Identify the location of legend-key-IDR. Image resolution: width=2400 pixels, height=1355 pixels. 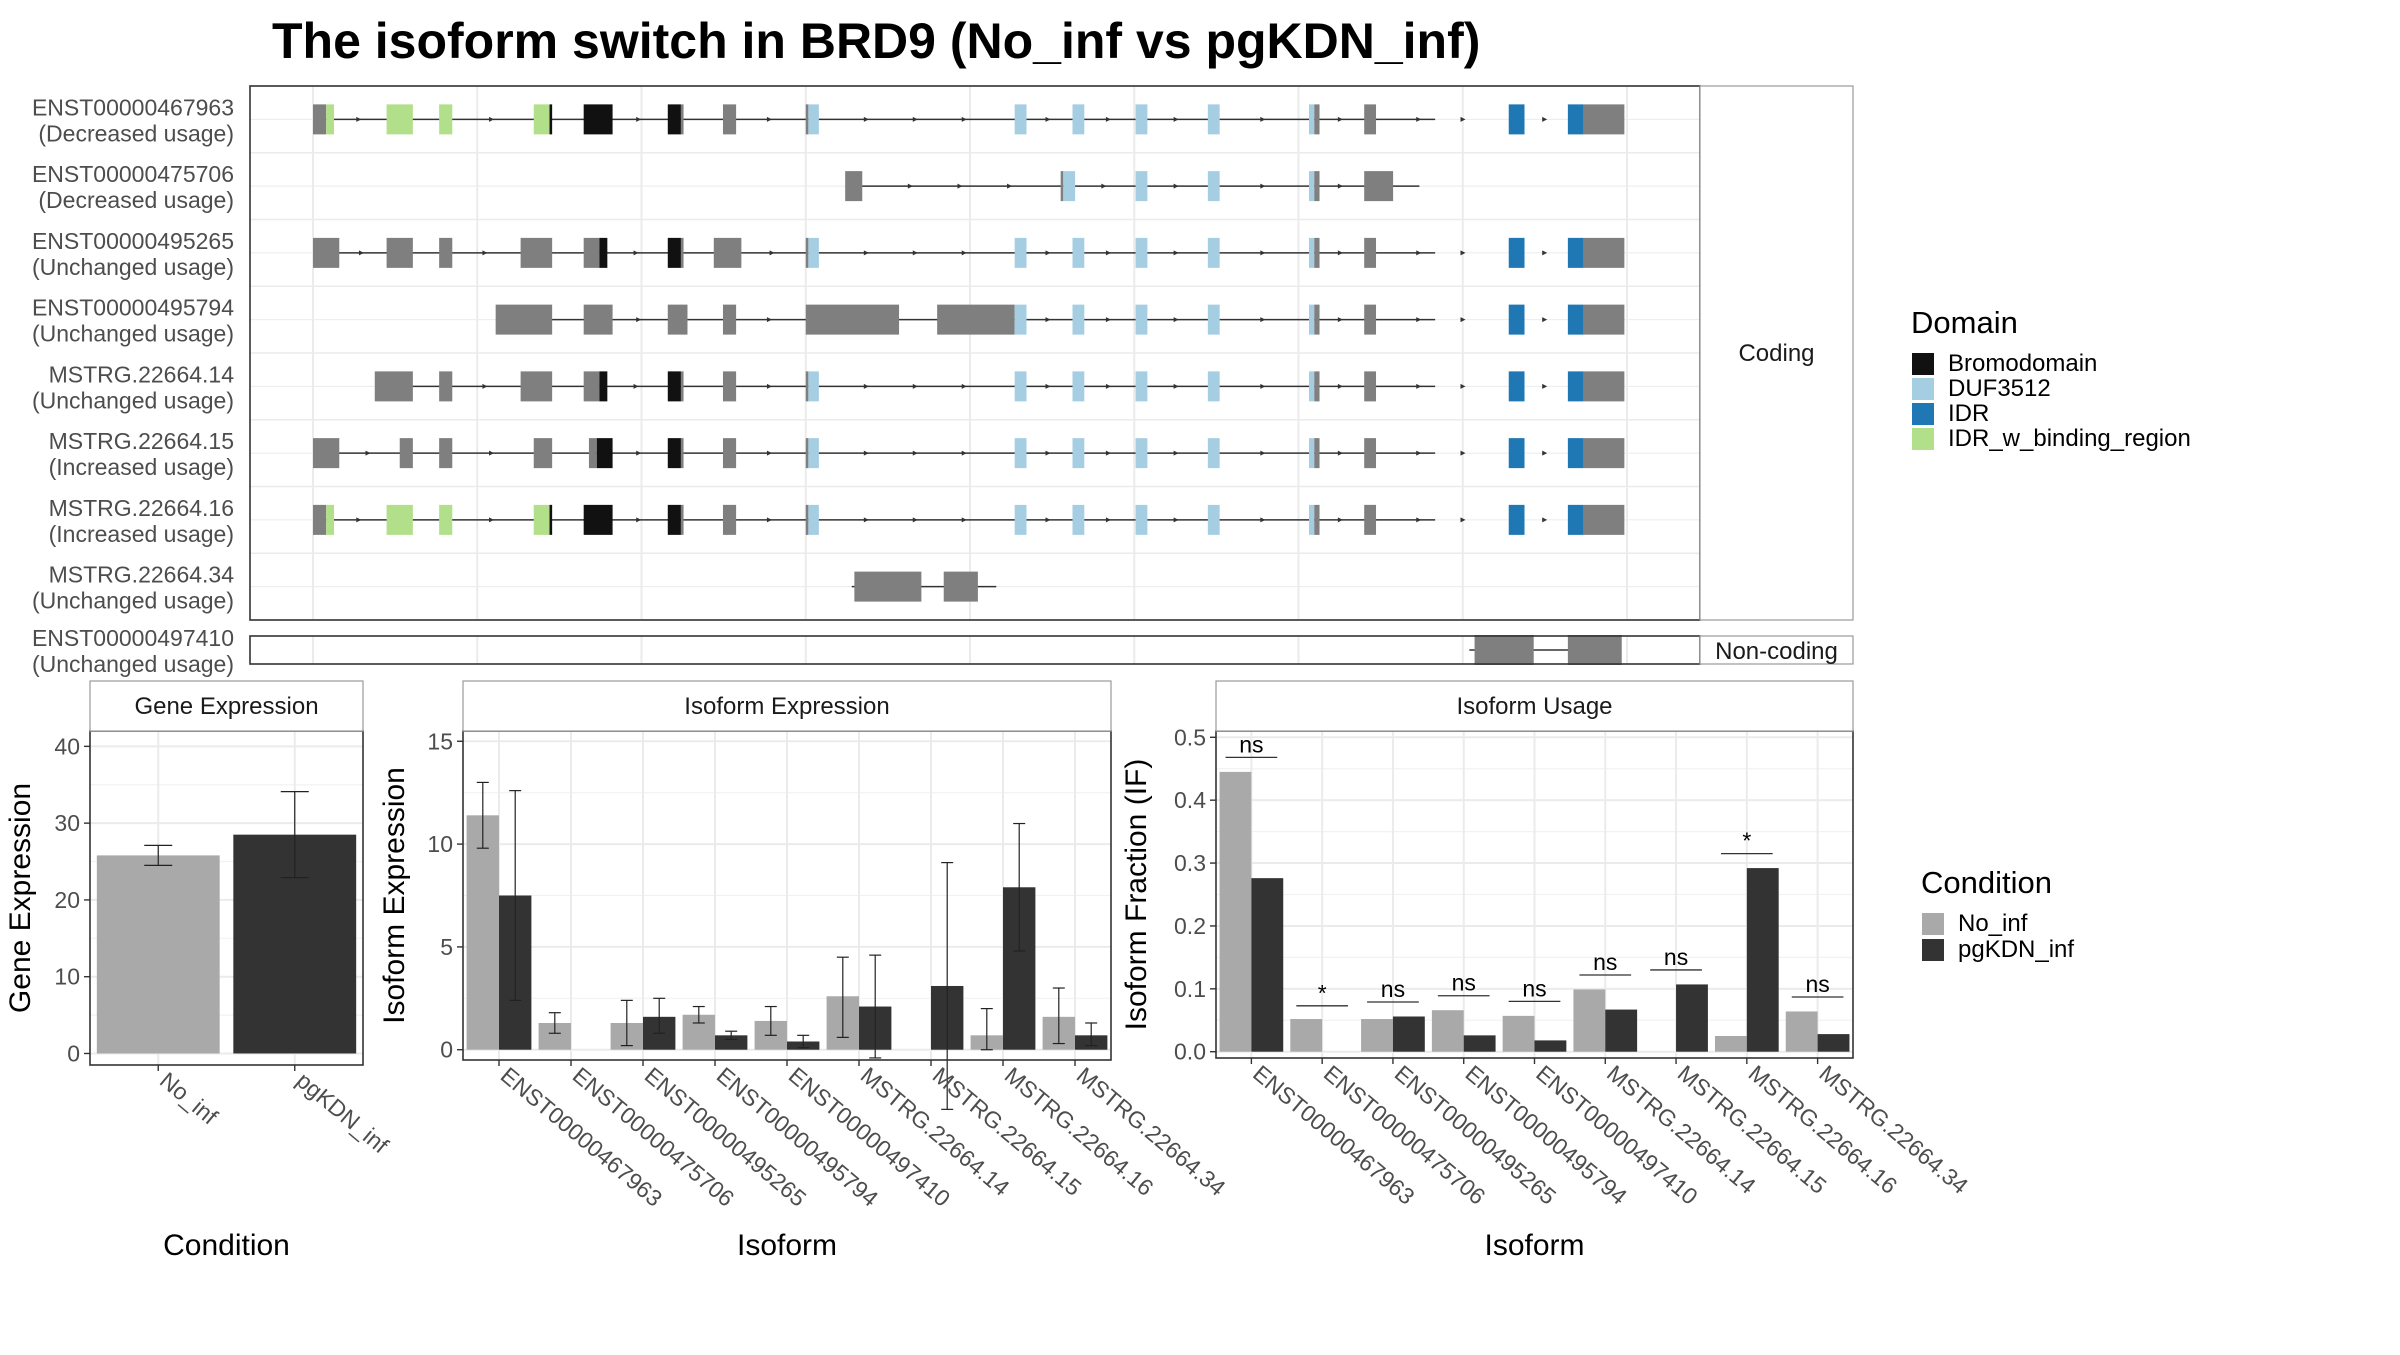
(1923, 414).